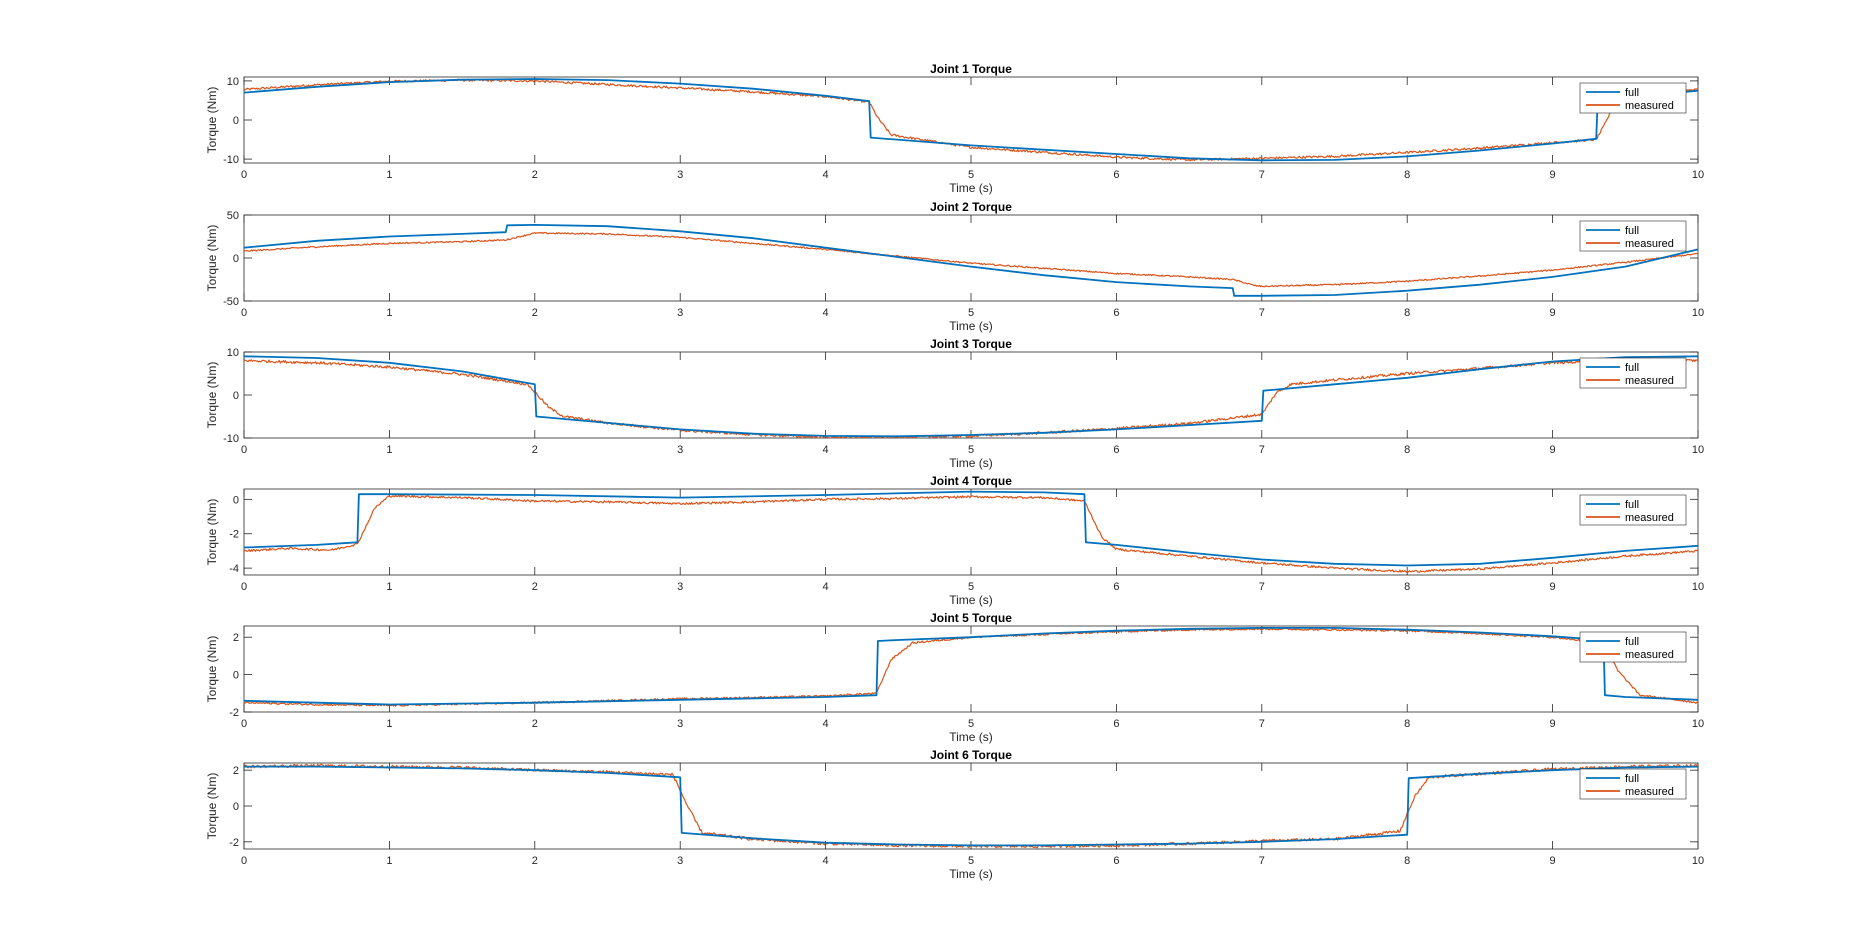 The image size is (1850, 951). Describe the element at coordinates (233, 82) in the screenshot. I see `y-tick-label: 10` at that location.